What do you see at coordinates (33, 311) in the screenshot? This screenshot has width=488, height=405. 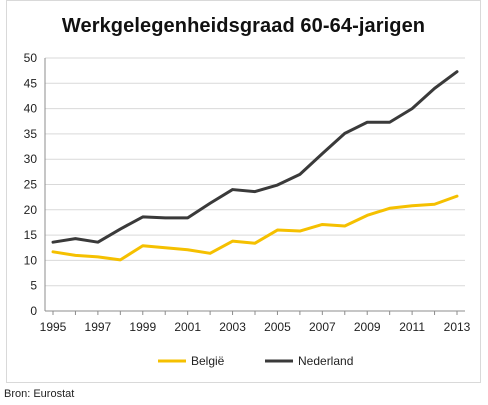 I see `y-tick-label: 0` at bounding box center [33, 311].